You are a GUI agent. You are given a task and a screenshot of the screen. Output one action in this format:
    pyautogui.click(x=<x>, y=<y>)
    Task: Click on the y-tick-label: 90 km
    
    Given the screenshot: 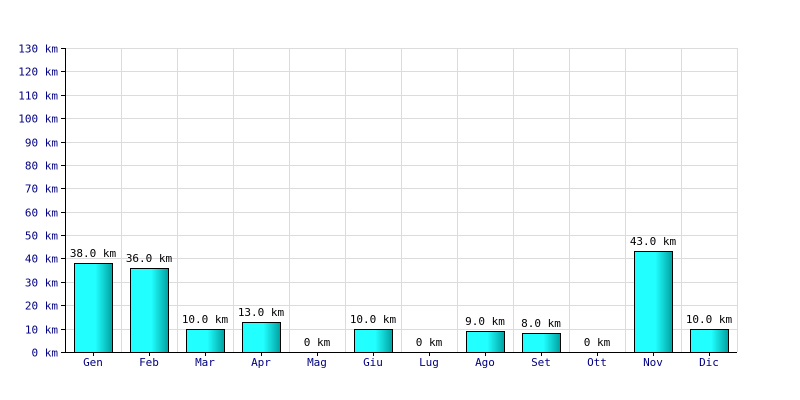 What is the action you would take?
    pyautogui.click(x=41, y=143)
    